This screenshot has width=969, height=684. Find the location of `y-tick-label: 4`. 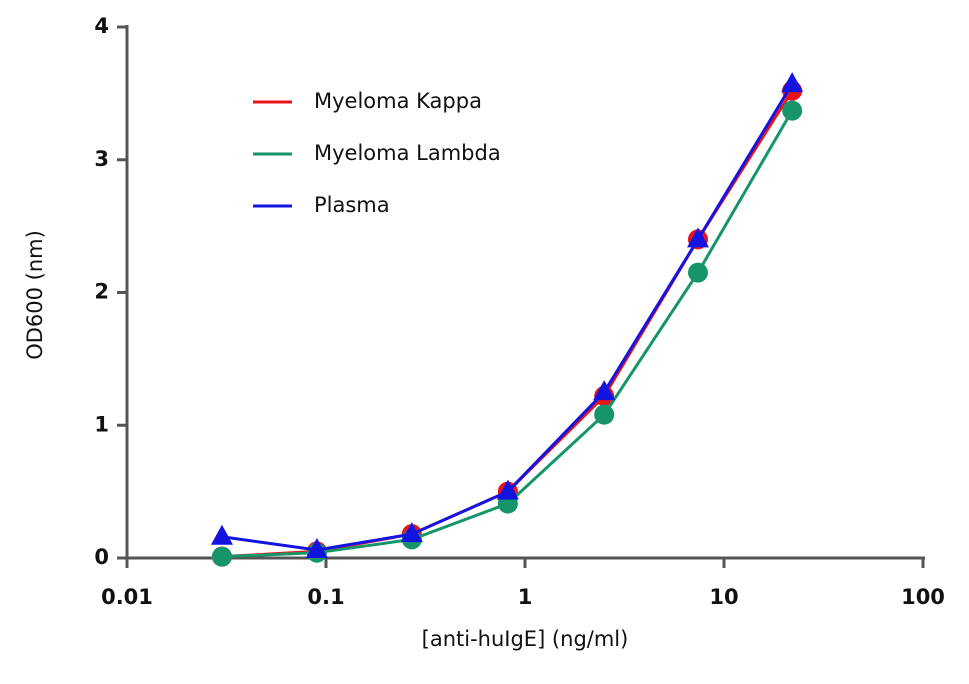

y-tick-label: 4 is located at coordinates (101, 26).